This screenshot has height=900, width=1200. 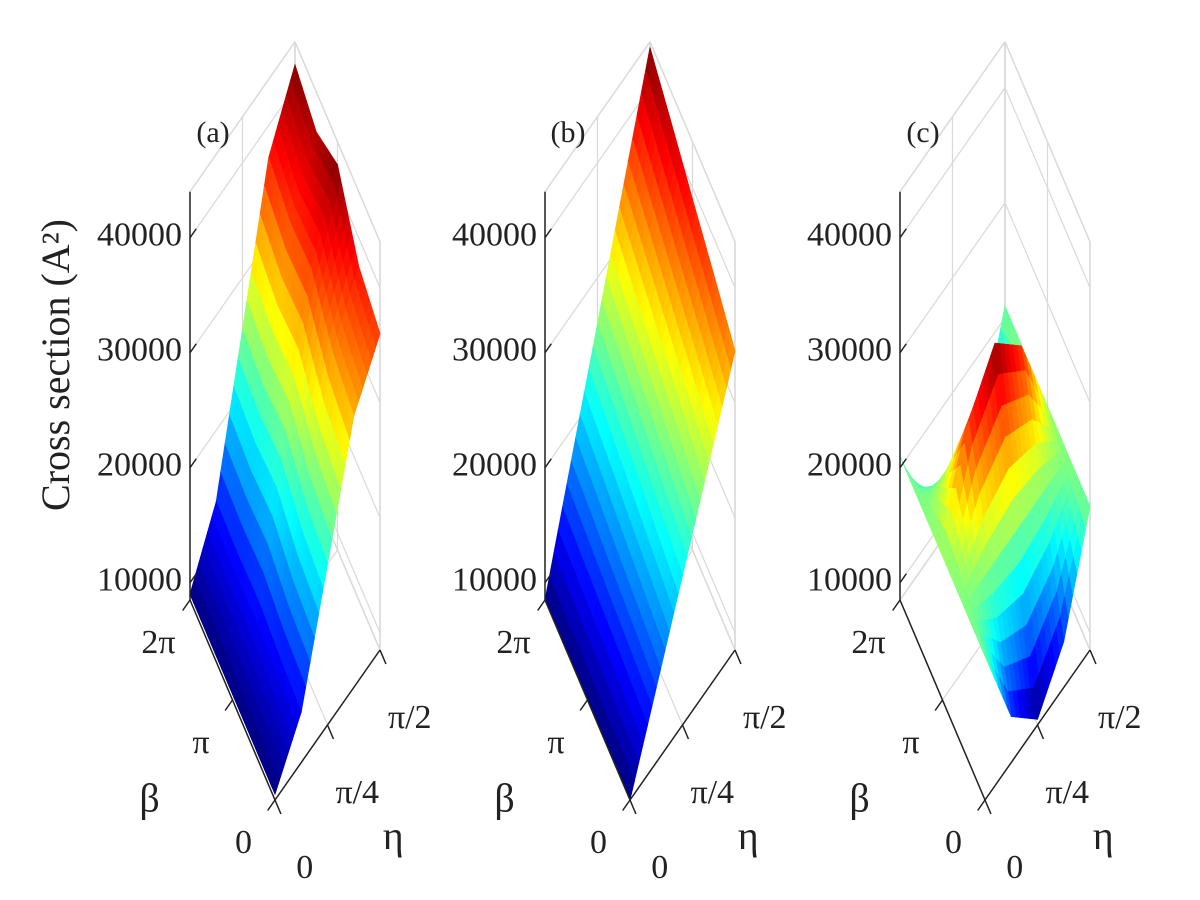 I want to click on panel-label: (a), so click(x=212, y=132).